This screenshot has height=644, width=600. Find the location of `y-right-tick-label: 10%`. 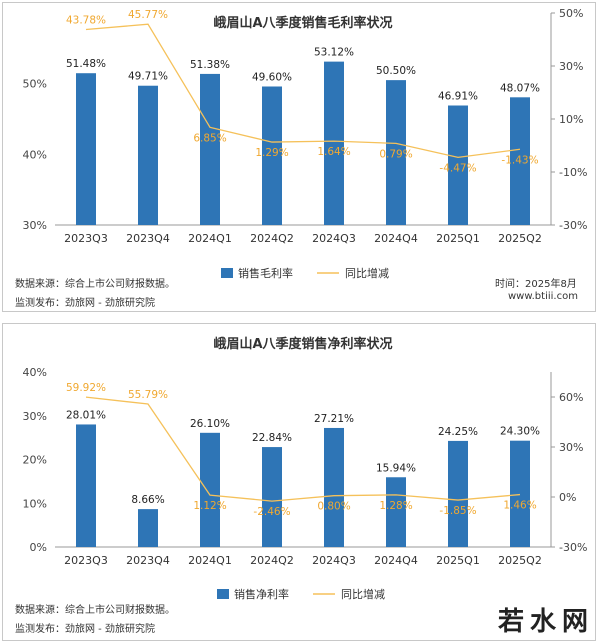

y-right-tick-label: 10% is located at coordinates (571, 119).